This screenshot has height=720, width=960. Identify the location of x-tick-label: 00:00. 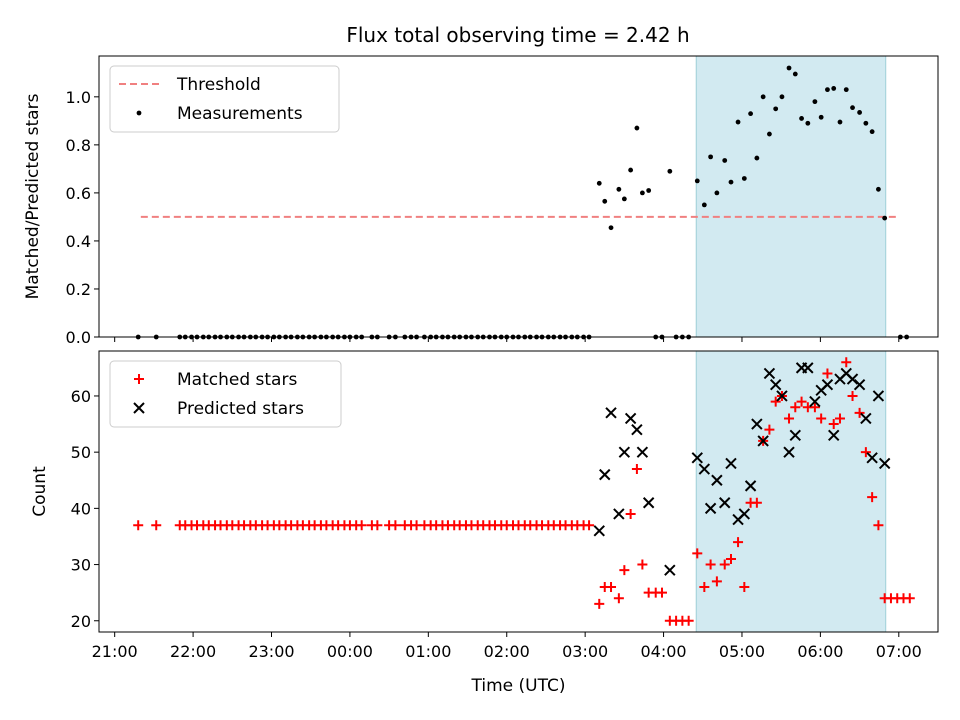
(350, 651).